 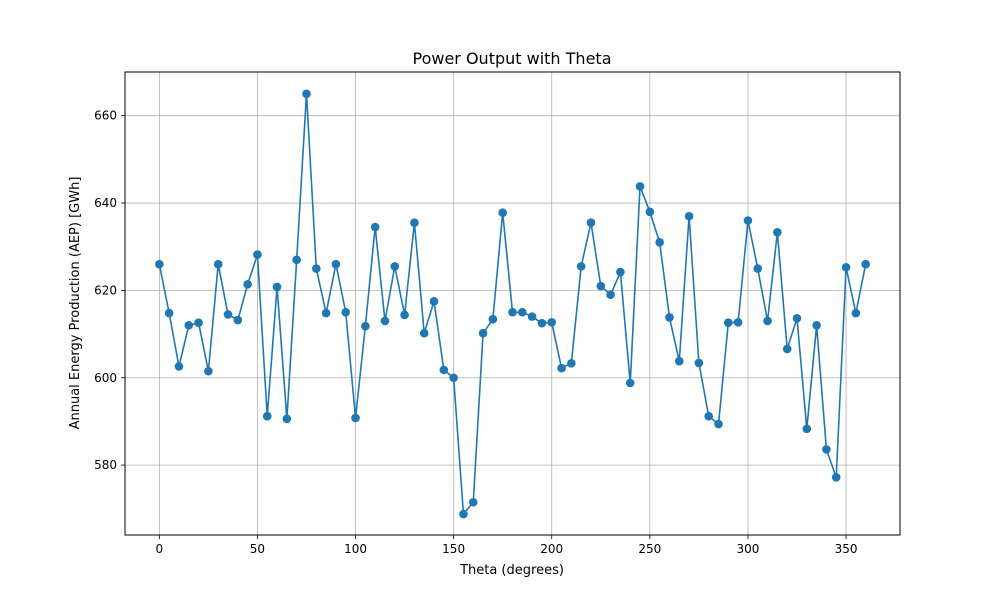 I want to click on x-tick-label: 50, so click(x=257, y=549).